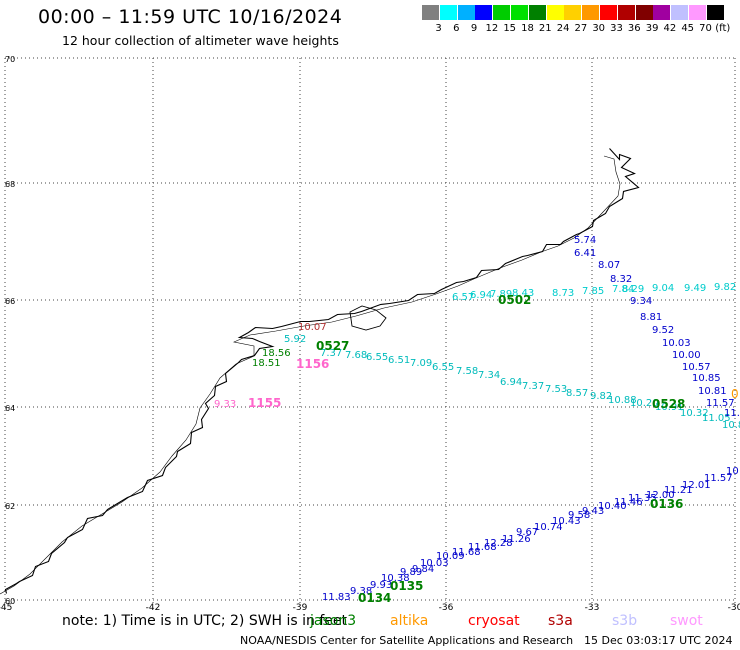  I want to click on pass-time-label: 0527, so click(332, 346).